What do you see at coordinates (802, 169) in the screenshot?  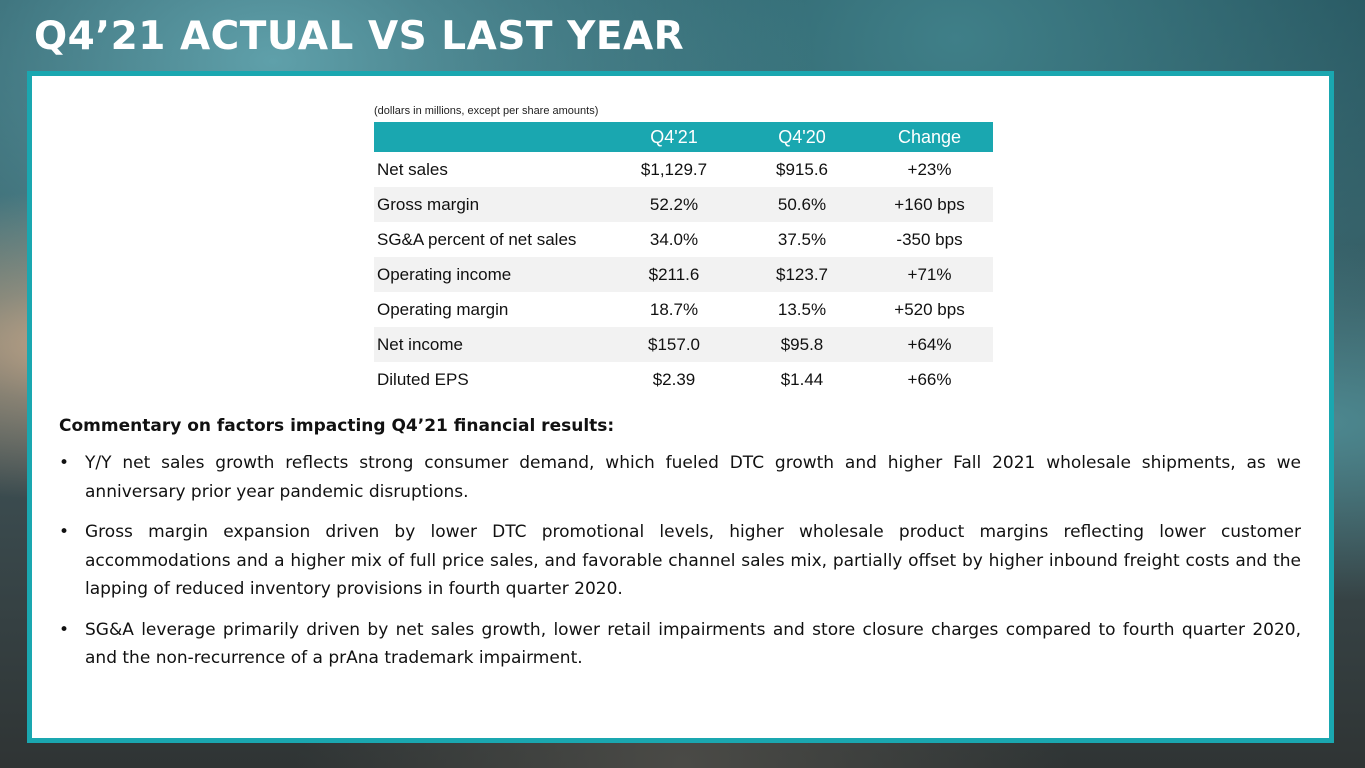 I see `cell-q4-20: $915.6` at bounding box center [802, 169].